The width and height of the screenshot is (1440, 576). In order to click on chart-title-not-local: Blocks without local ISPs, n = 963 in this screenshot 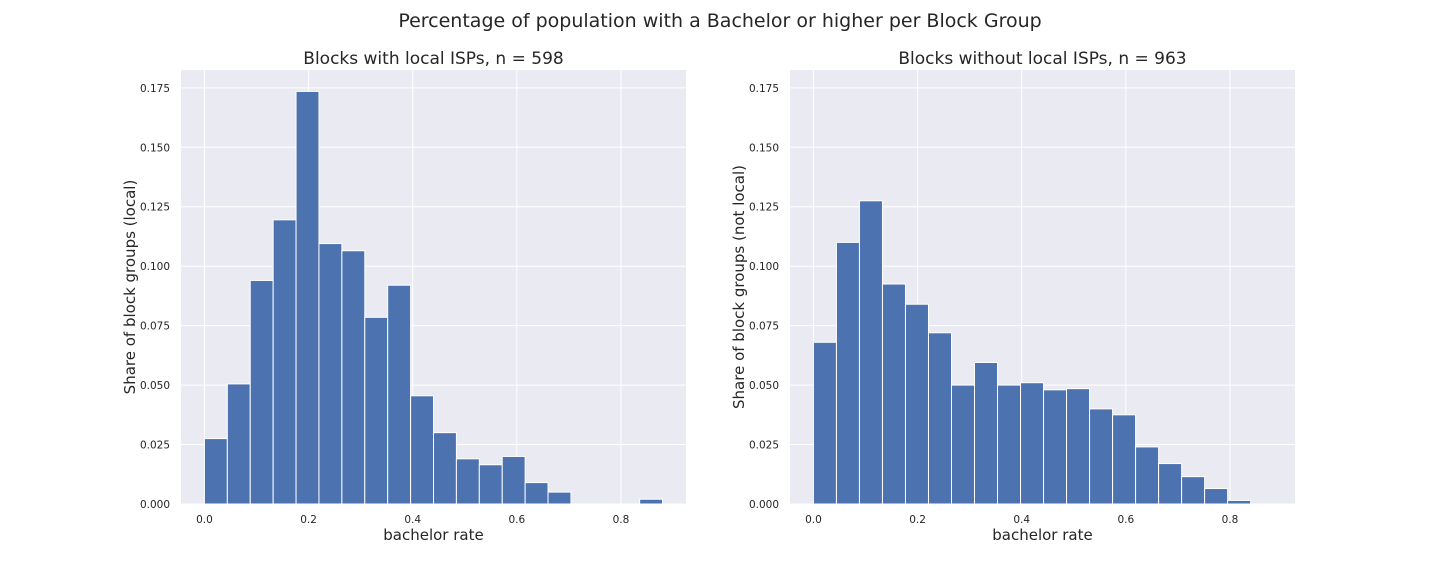, I will do `click(1042, 59)`.